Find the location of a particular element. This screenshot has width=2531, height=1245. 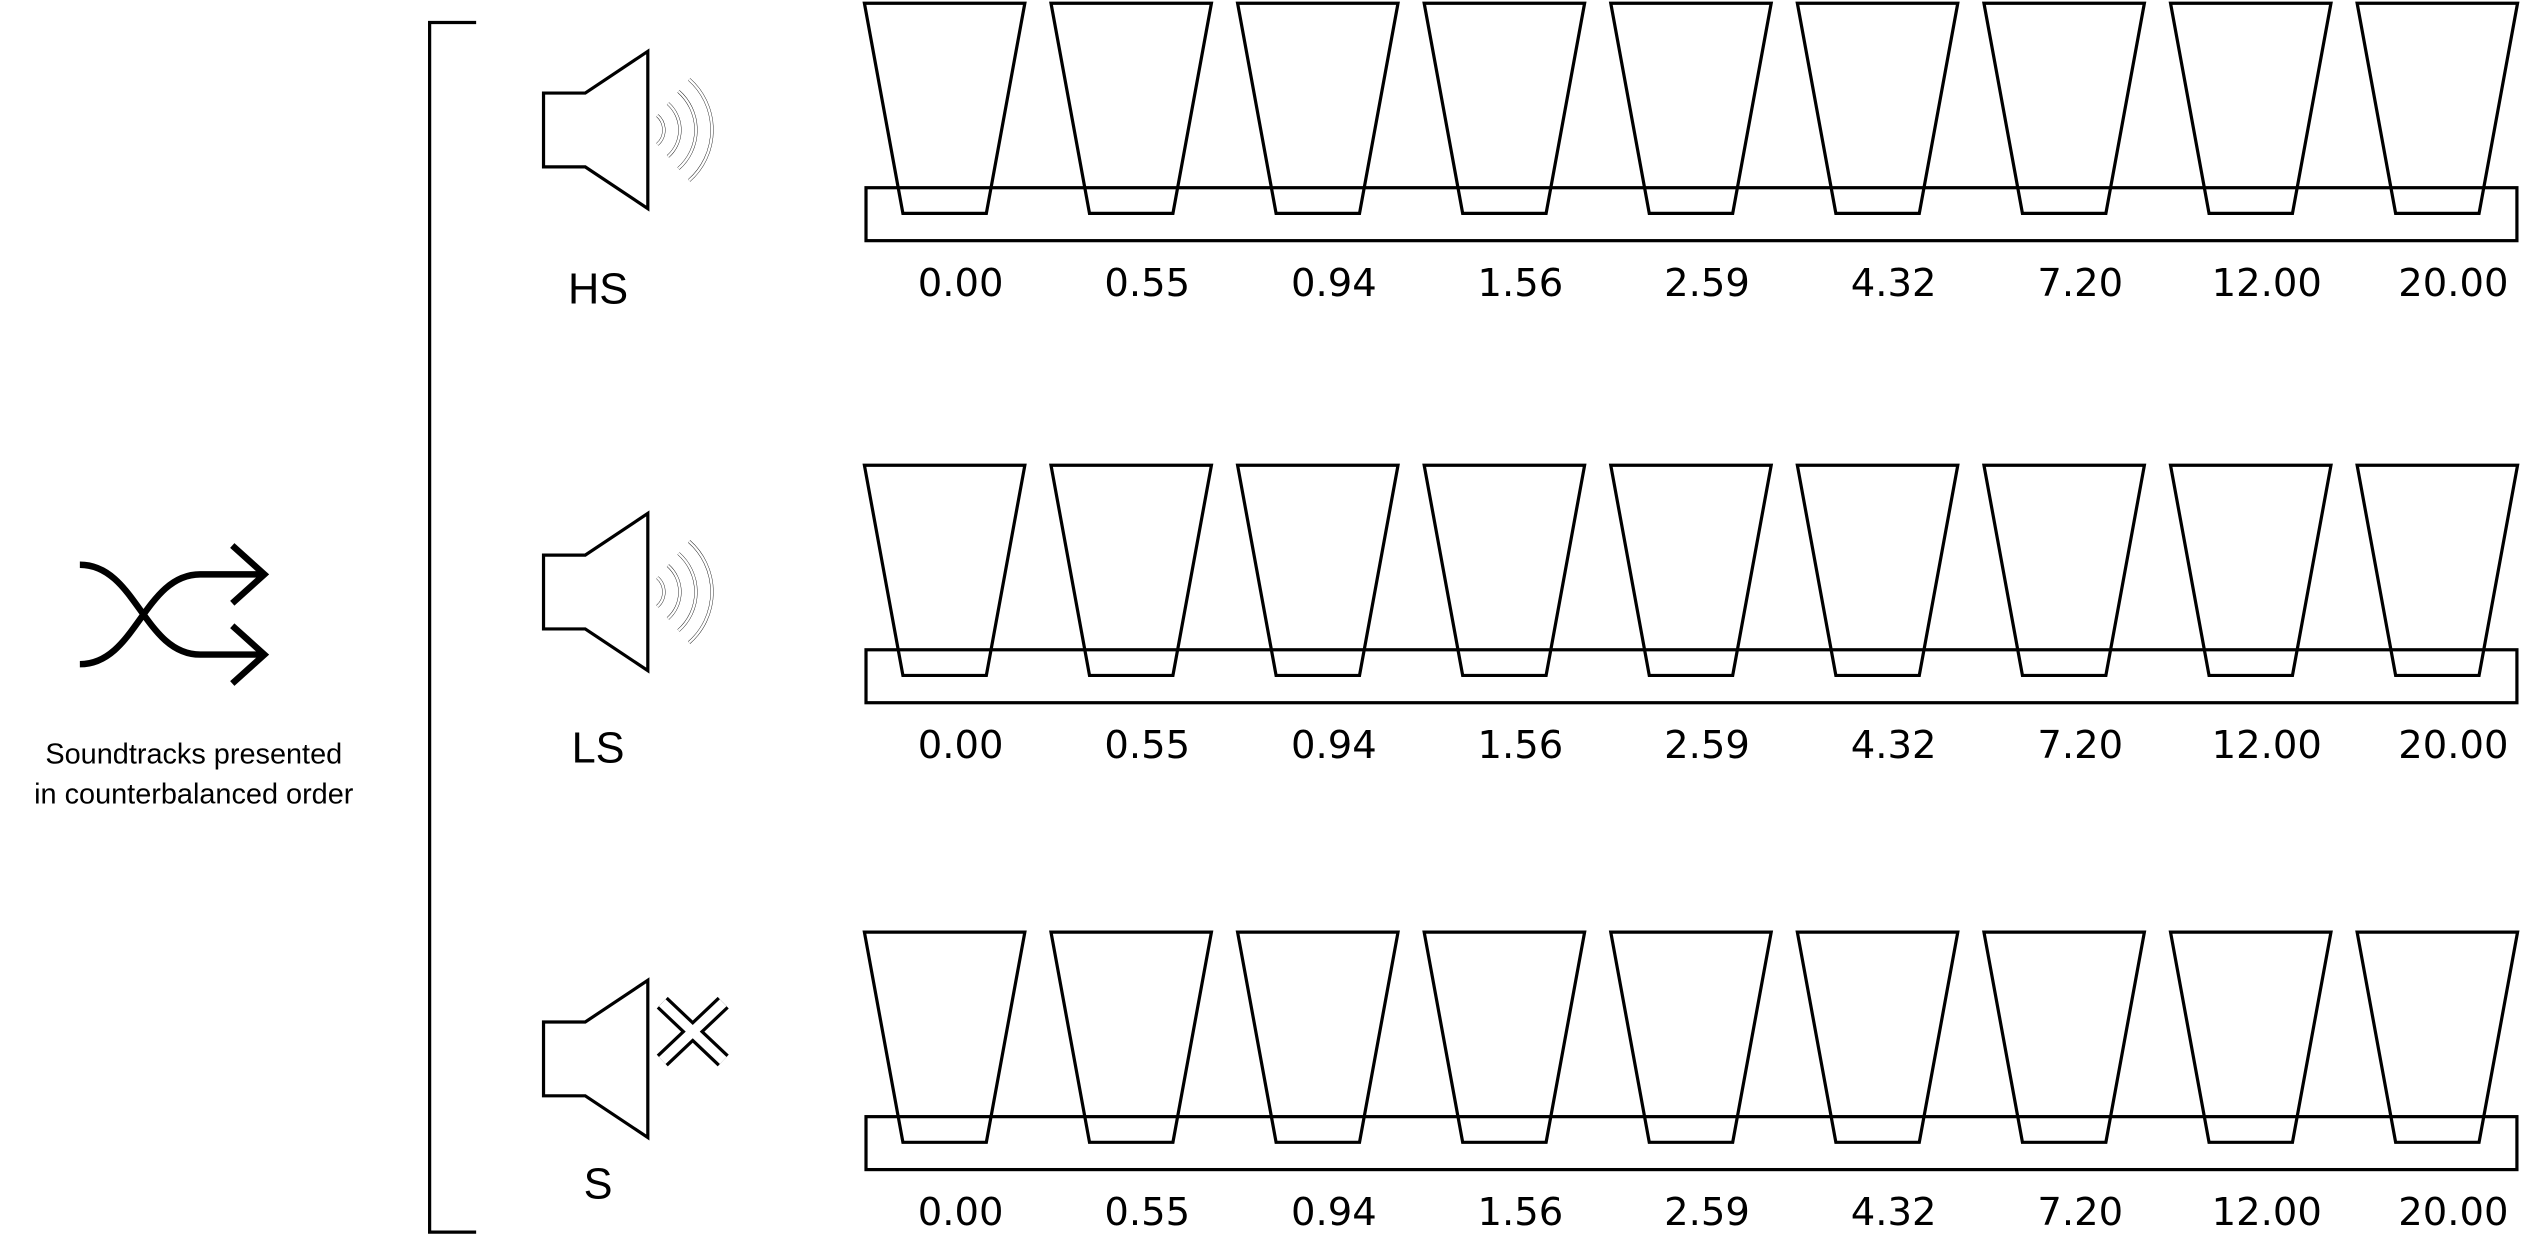

bracket is located at coordinates (452, 627).